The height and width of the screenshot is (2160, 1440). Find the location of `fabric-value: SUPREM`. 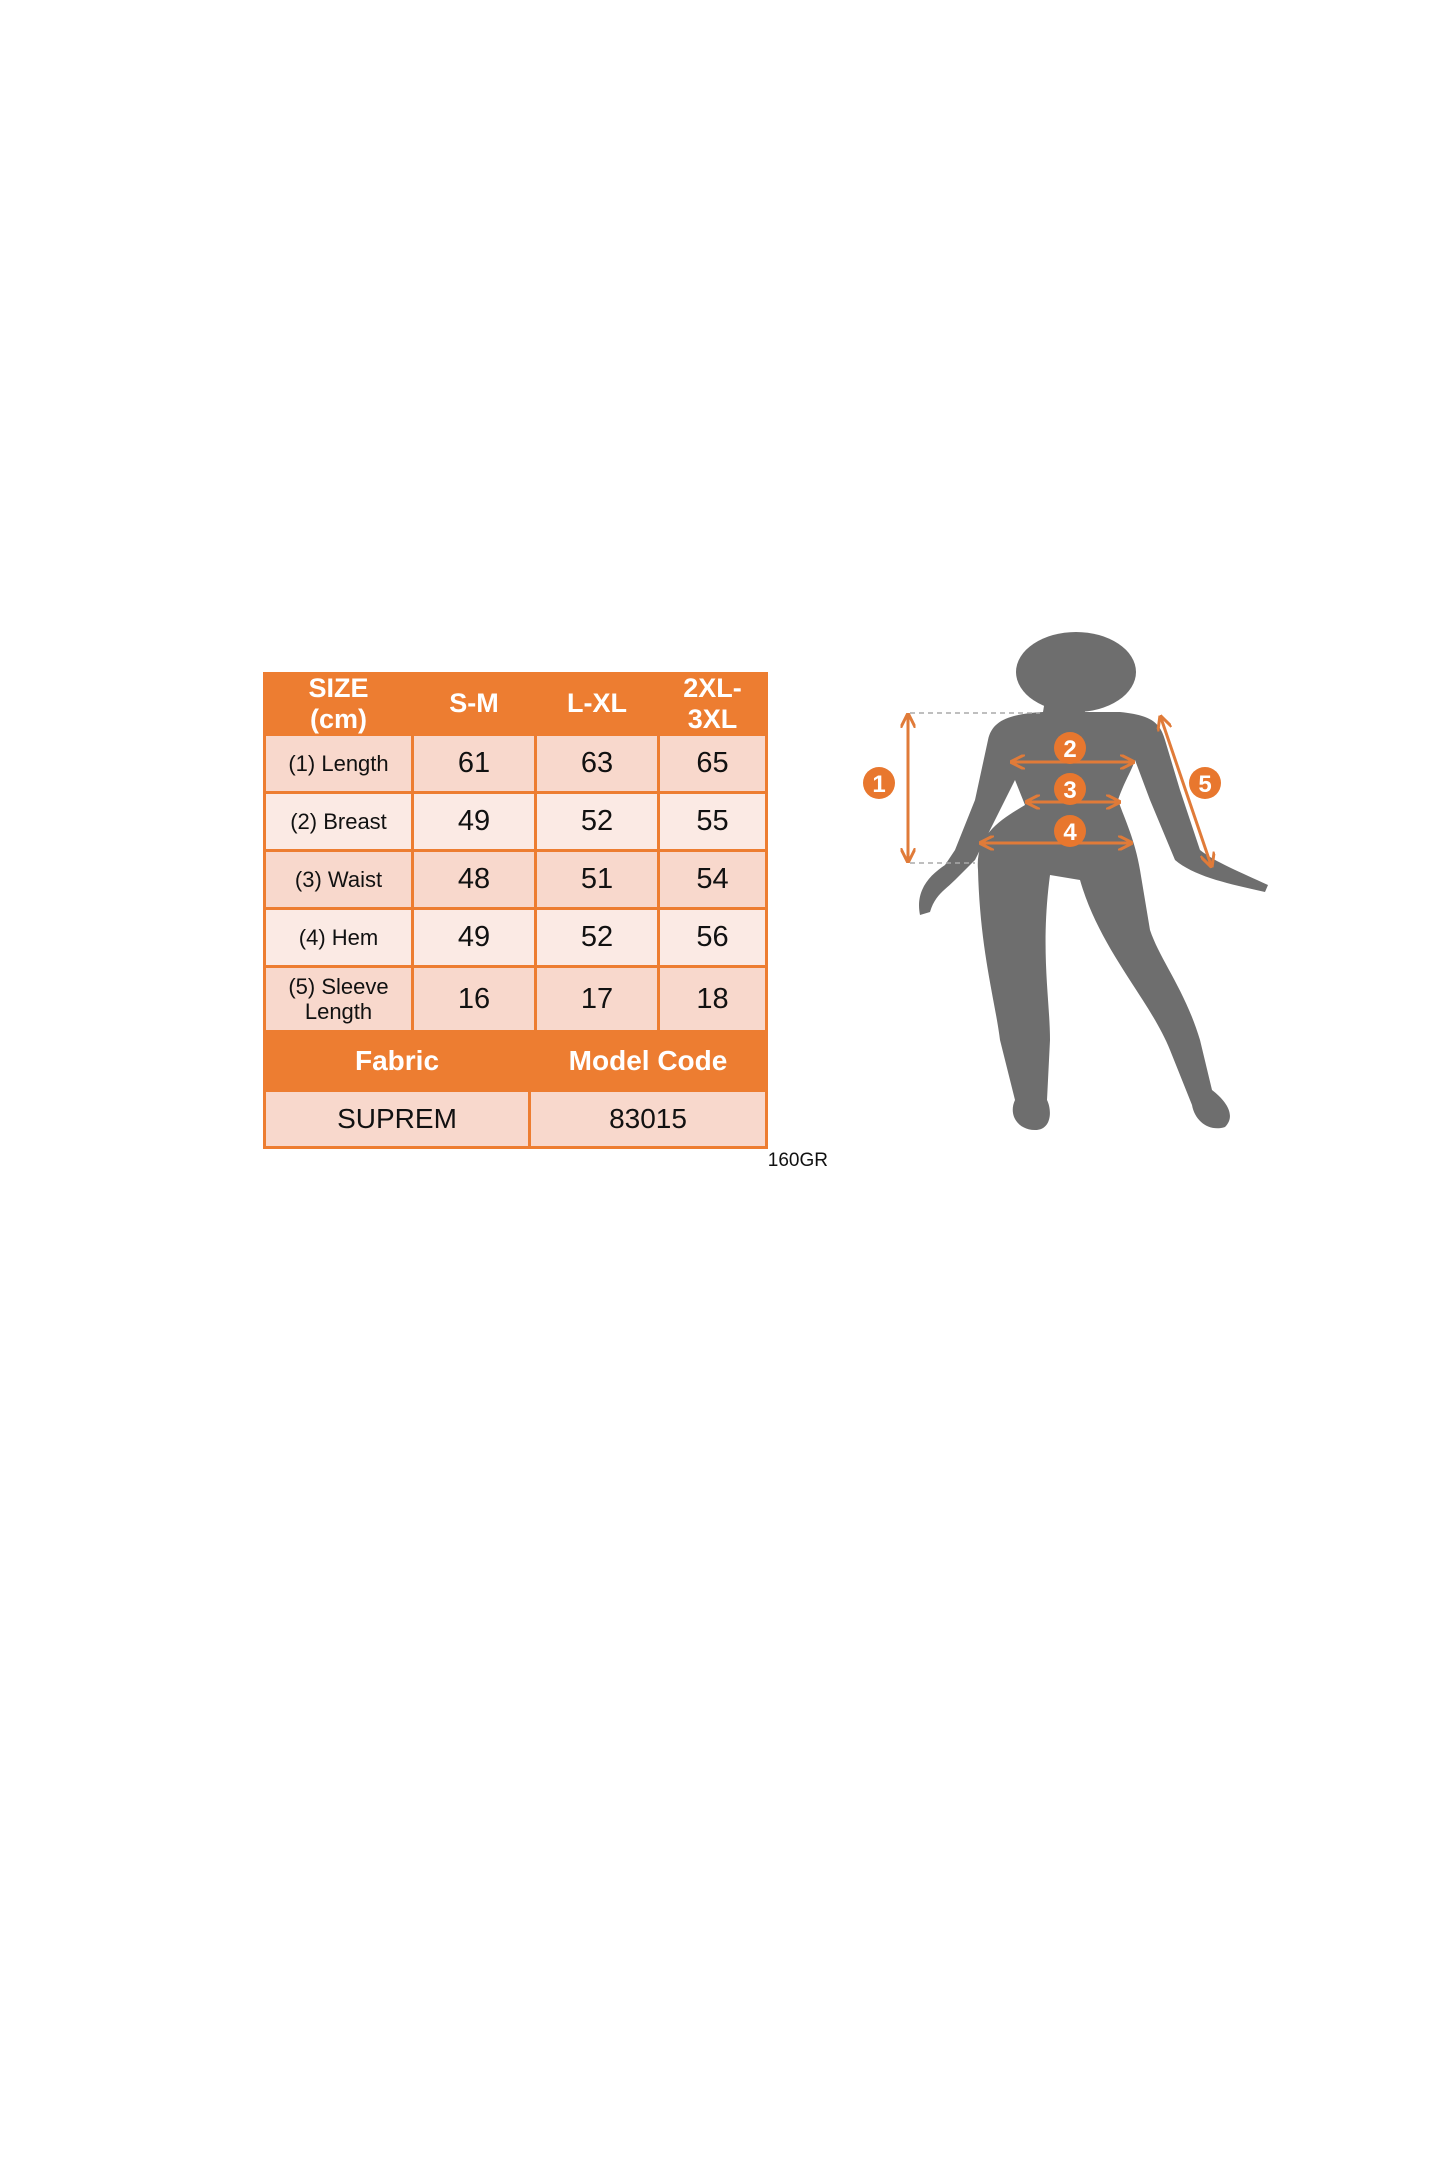

fabric-value: SUPREM is located at coordinates (397, 1119).